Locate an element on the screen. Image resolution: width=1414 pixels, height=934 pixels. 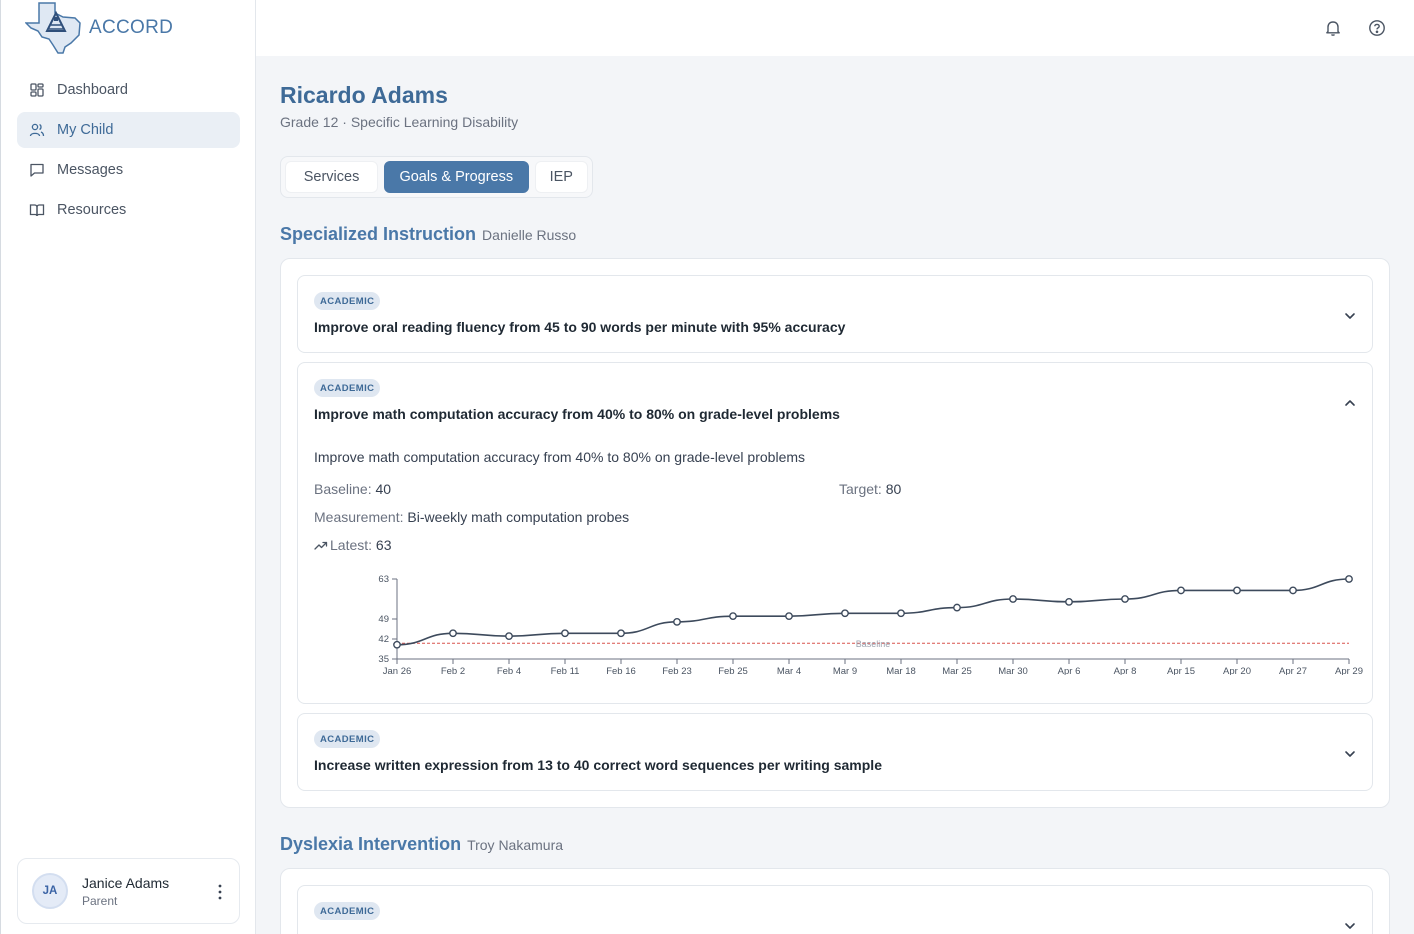
sidebar-item-messages: Messages is located at coordinates (128, 170).